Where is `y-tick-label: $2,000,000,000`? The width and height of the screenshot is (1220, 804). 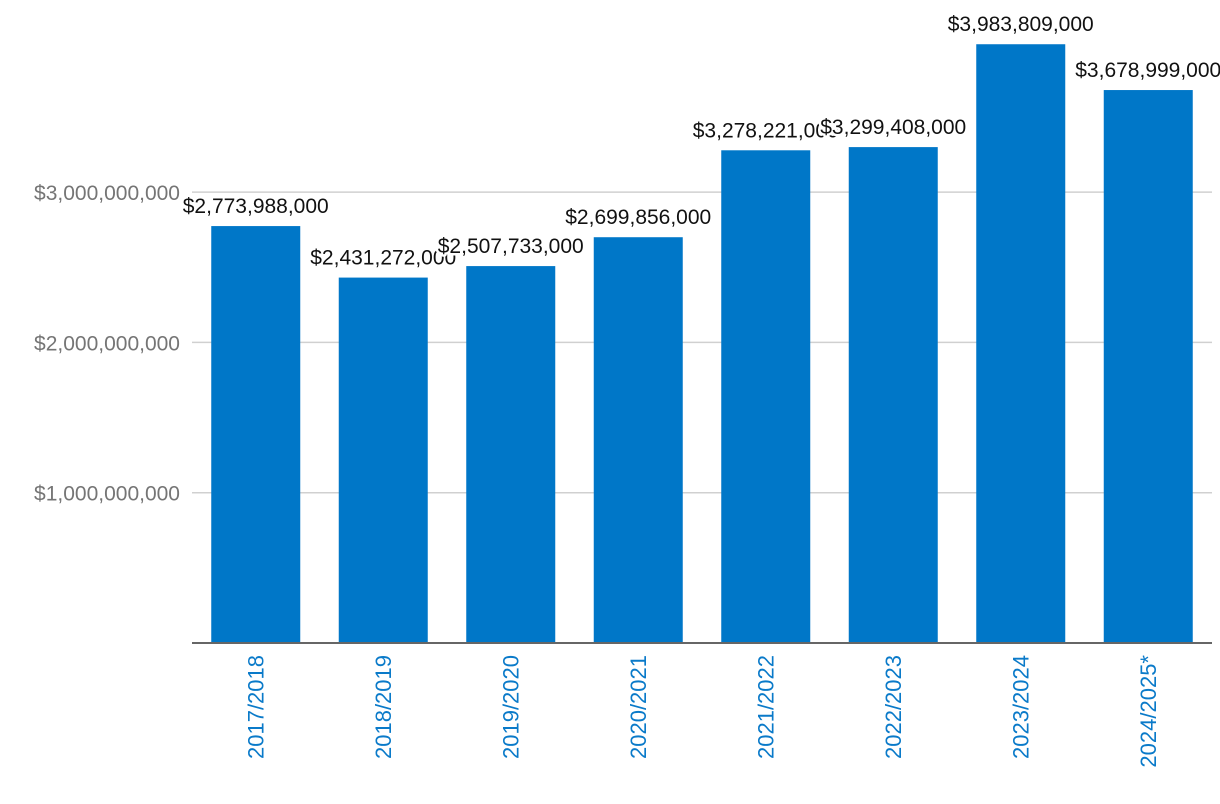
y-tick-label: $2,000,000,000 is located at coordinates (107, 343).